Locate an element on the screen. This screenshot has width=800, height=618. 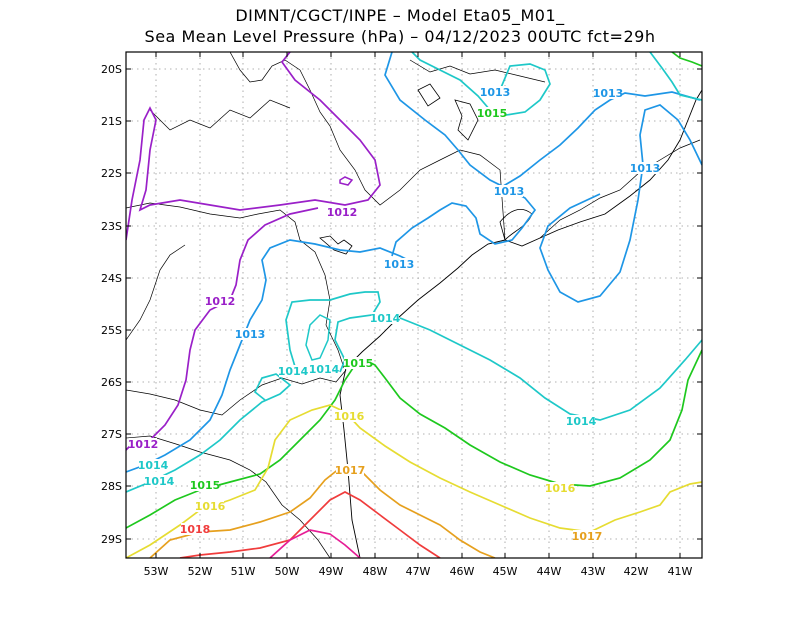
lat-tick-label: 27S is located at coordinates (111, 434).